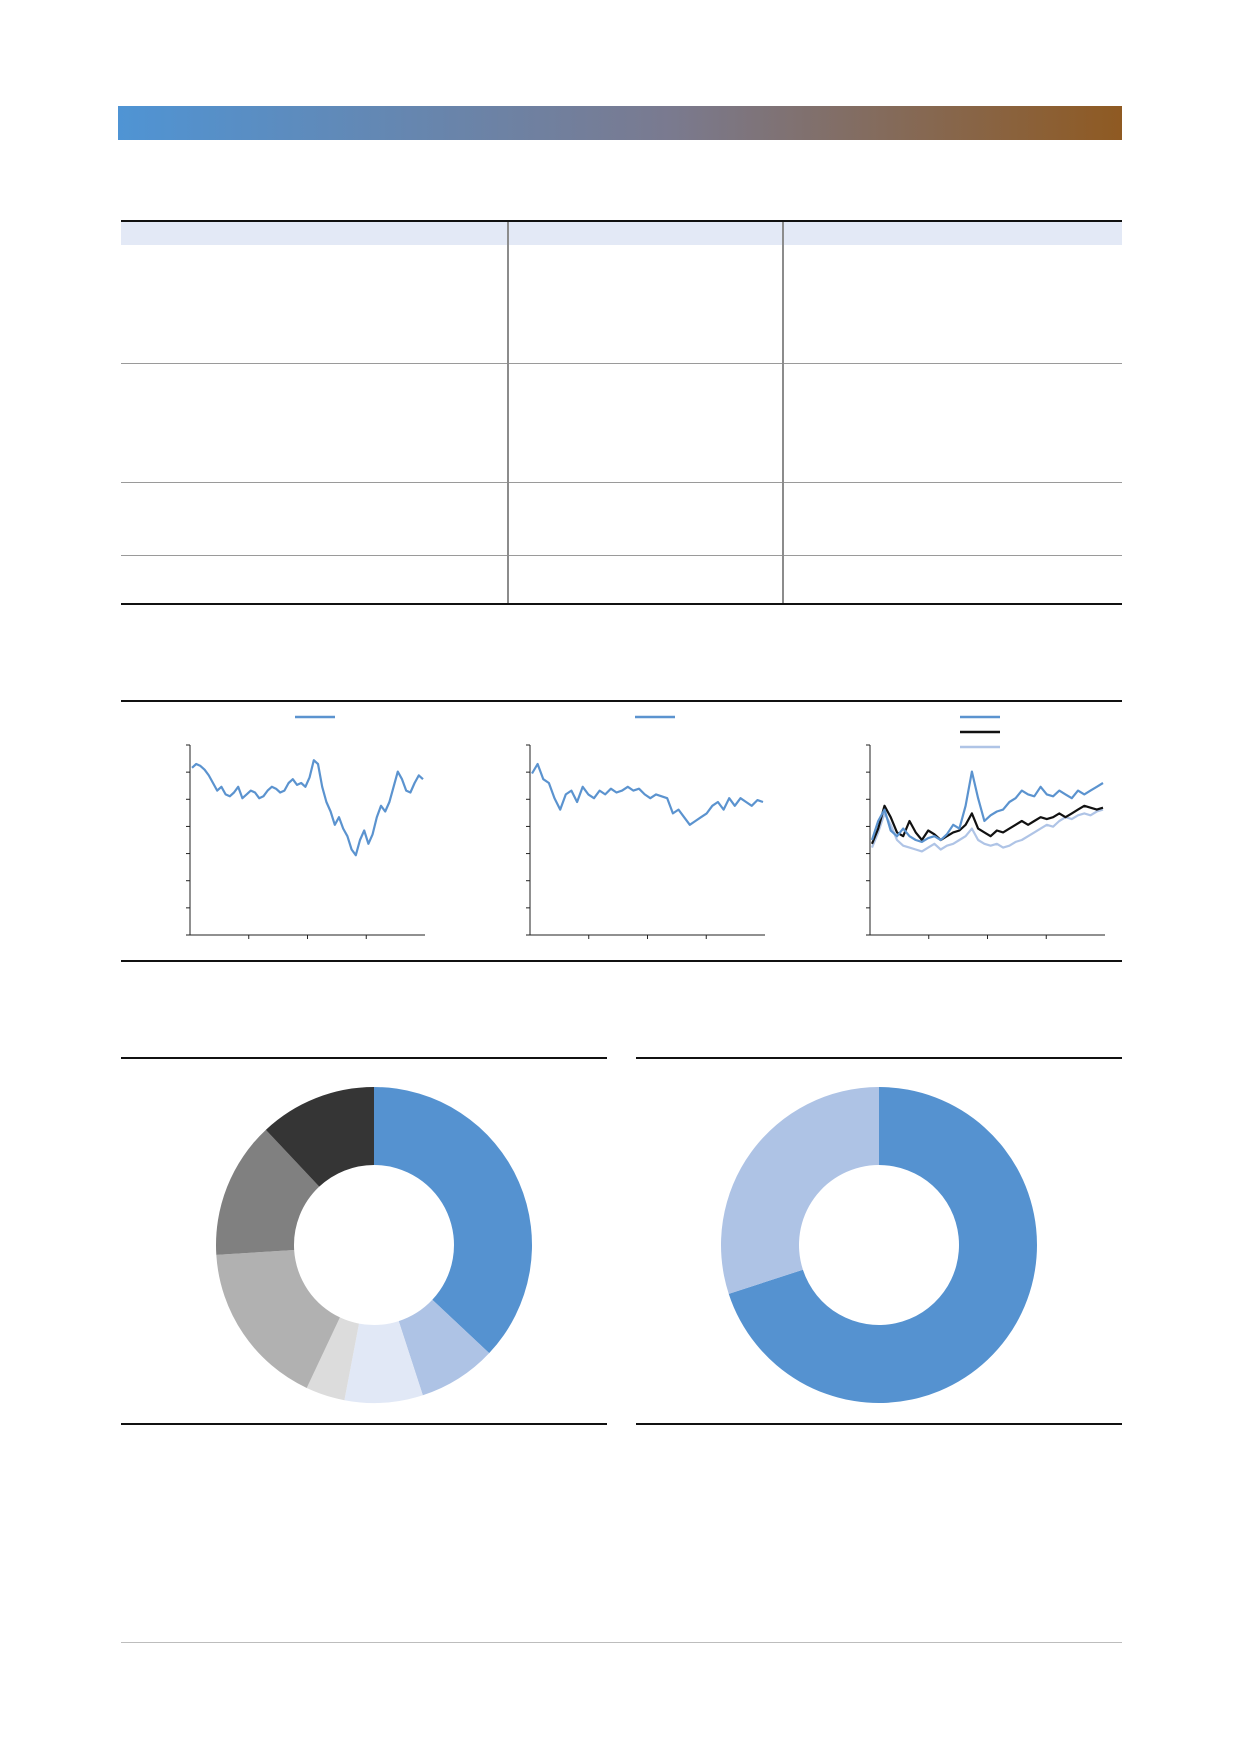 The width and height of the screenshot is (1240, 1754). Describe the element at coordinates (879, 1058) in the screenshot. I see `donut-right-top-rule` at that location.